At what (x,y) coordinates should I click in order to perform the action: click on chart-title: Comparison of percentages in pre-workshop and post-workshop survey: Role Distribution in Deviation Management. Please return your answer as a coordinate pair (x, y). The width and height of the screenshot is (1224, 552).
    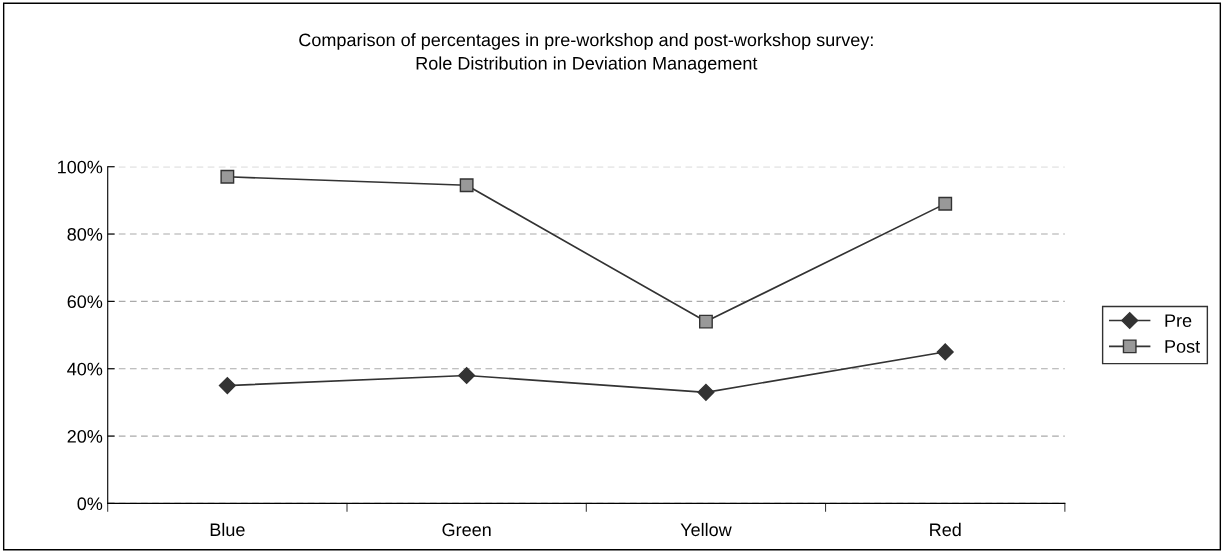
    Looking at the image, I should click on (586, 53).